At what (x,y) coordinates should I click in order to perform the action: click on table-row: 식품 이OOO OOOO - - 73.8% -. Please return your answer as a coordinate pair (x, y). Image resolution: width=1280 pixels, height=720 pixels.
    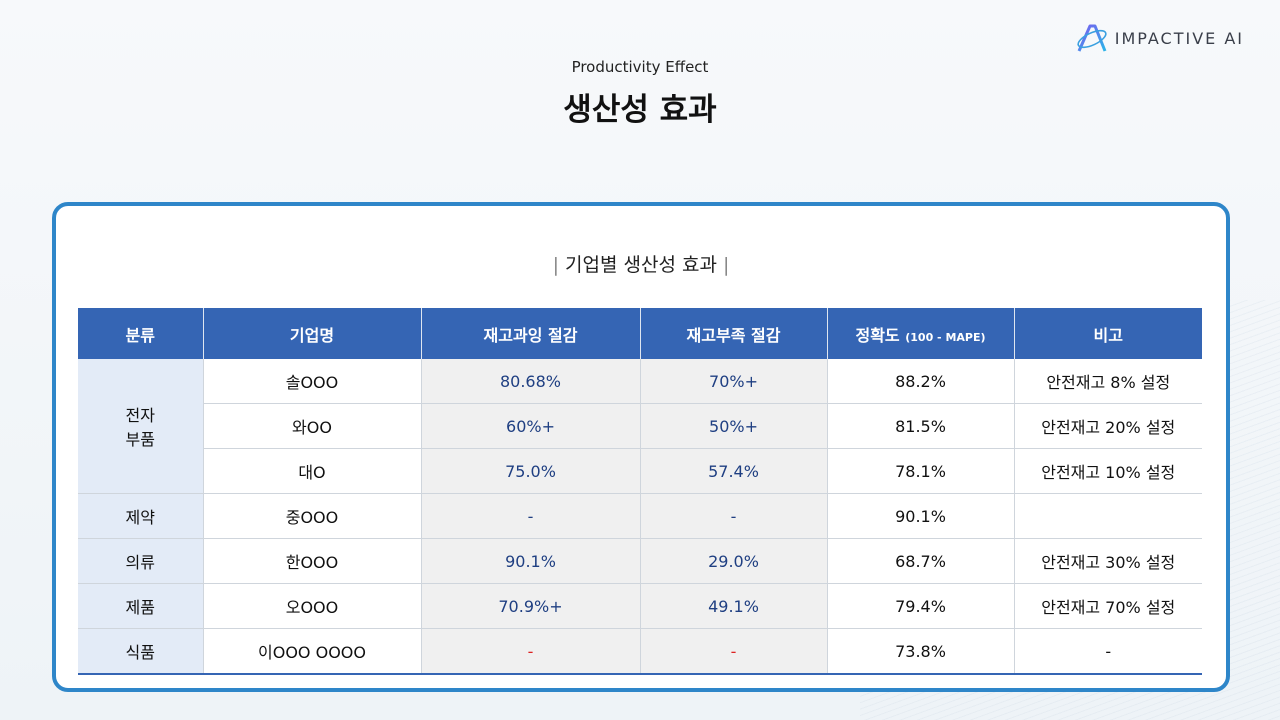
    Looking at the image, I should click on (640, 651).